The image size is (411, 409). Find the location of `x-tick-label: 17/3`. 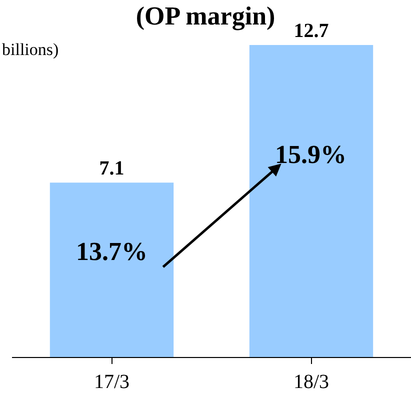

x-tick-label: 17/3 is located at coordinates (112, 382).